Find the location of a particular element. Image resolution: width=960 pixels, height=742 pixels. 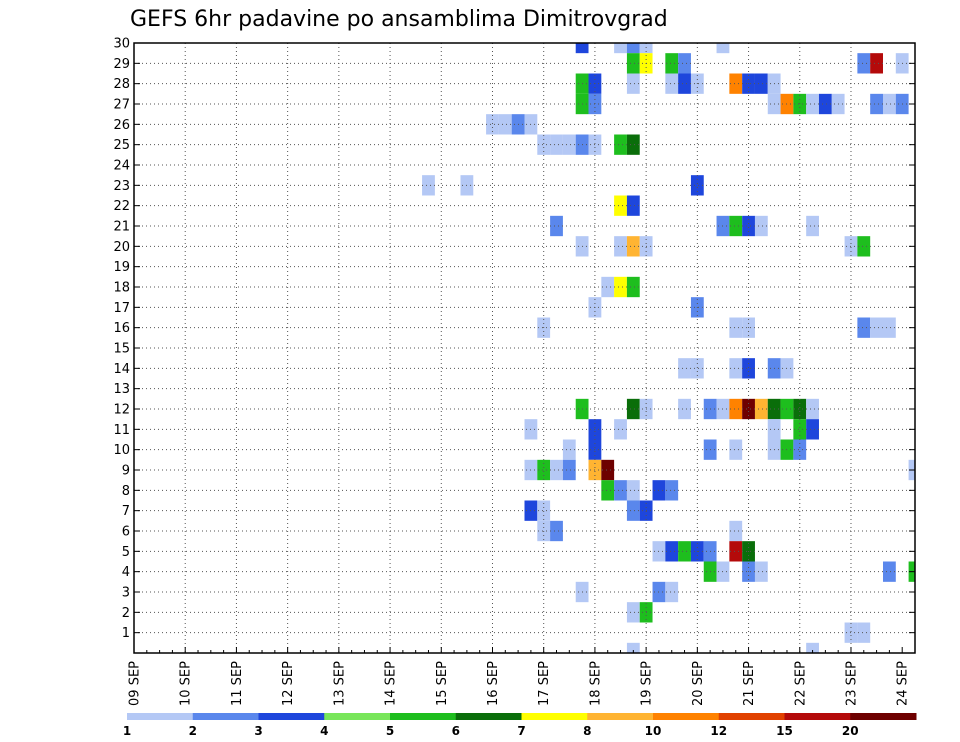

legend-label: 3 is located at coordinates (258, 731).